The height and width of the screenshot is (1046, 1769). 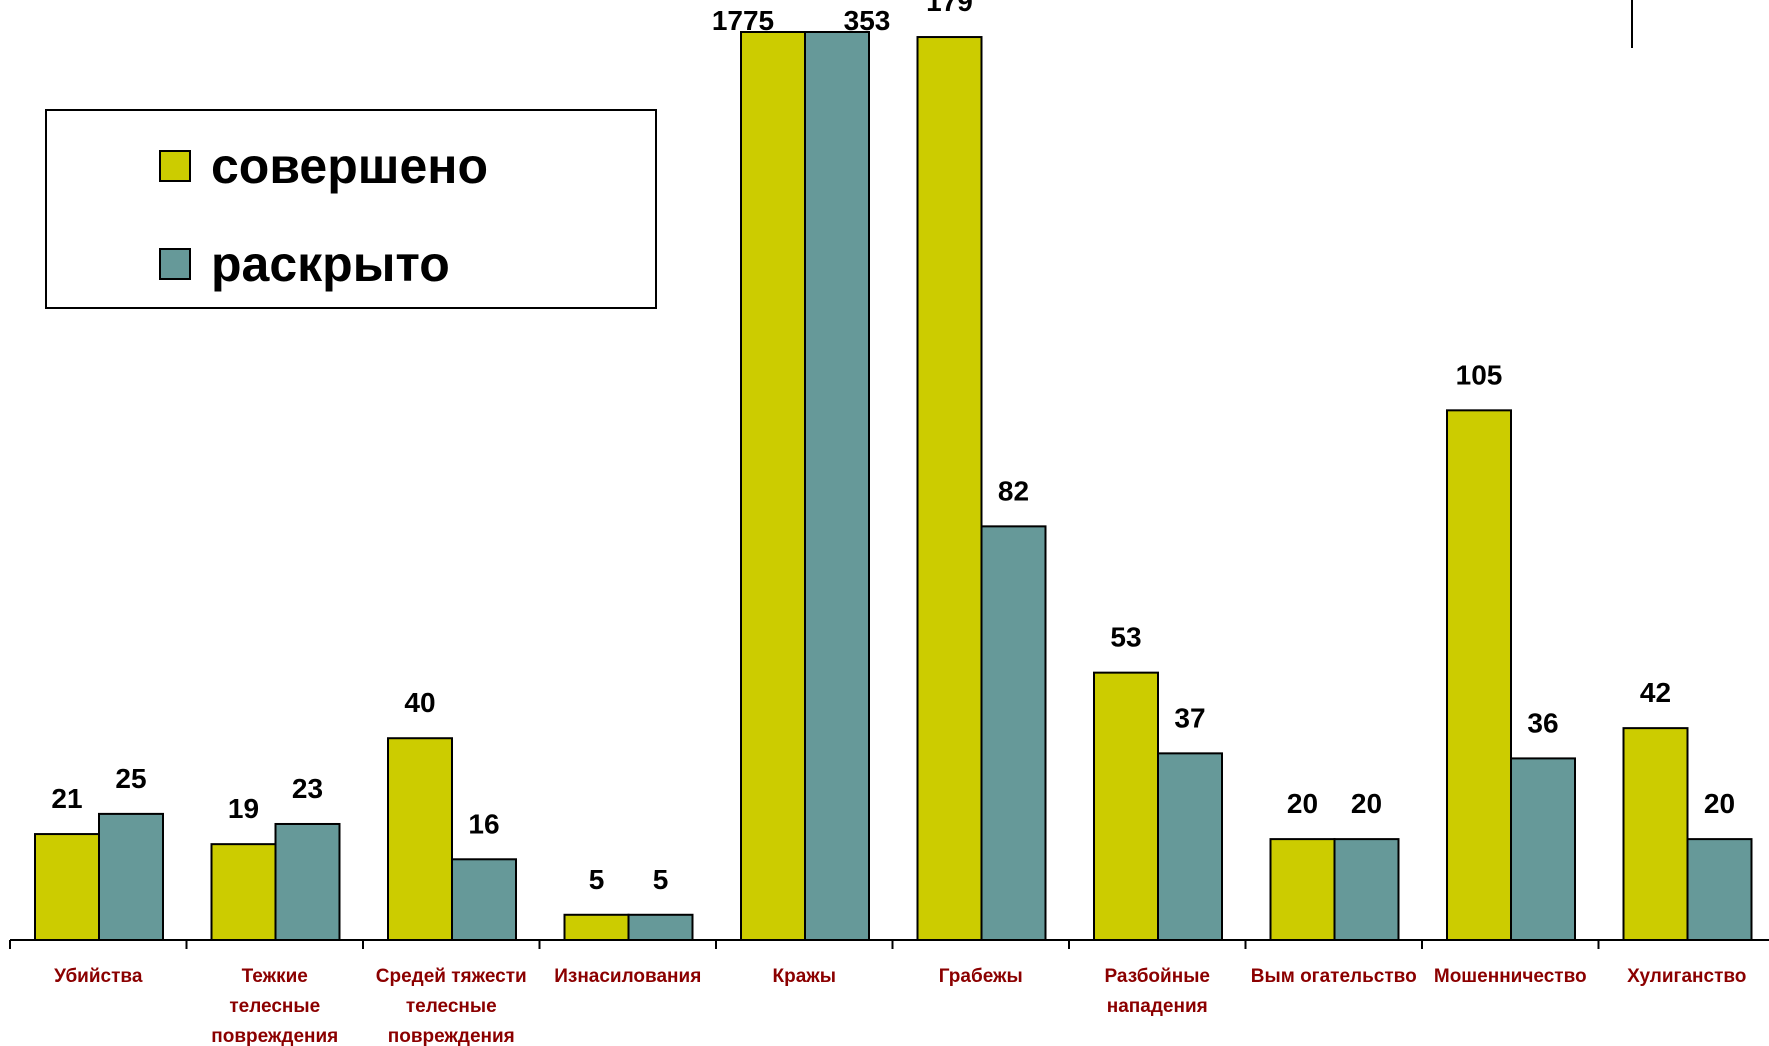 I want to click on data-label: 353, so click(x=867, y=20).